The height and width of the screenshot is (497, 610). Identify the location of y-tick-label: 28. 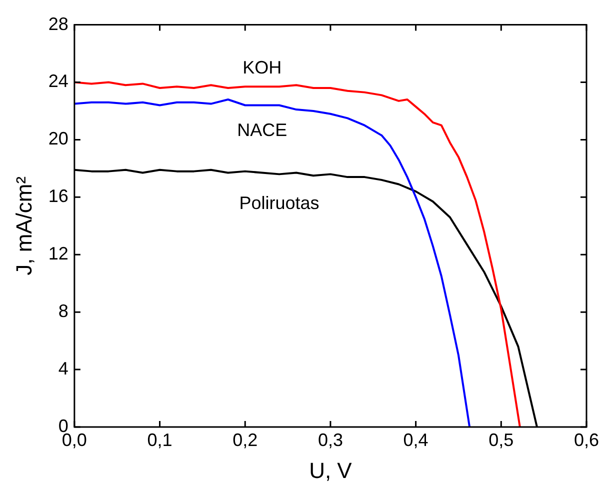
(58, 24).